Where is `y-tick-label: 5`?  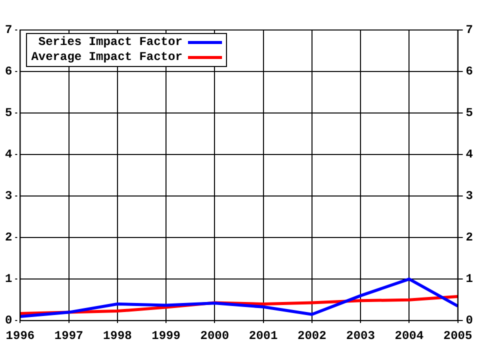
y-tick-label: 5 is located at coordinates (8, 113).